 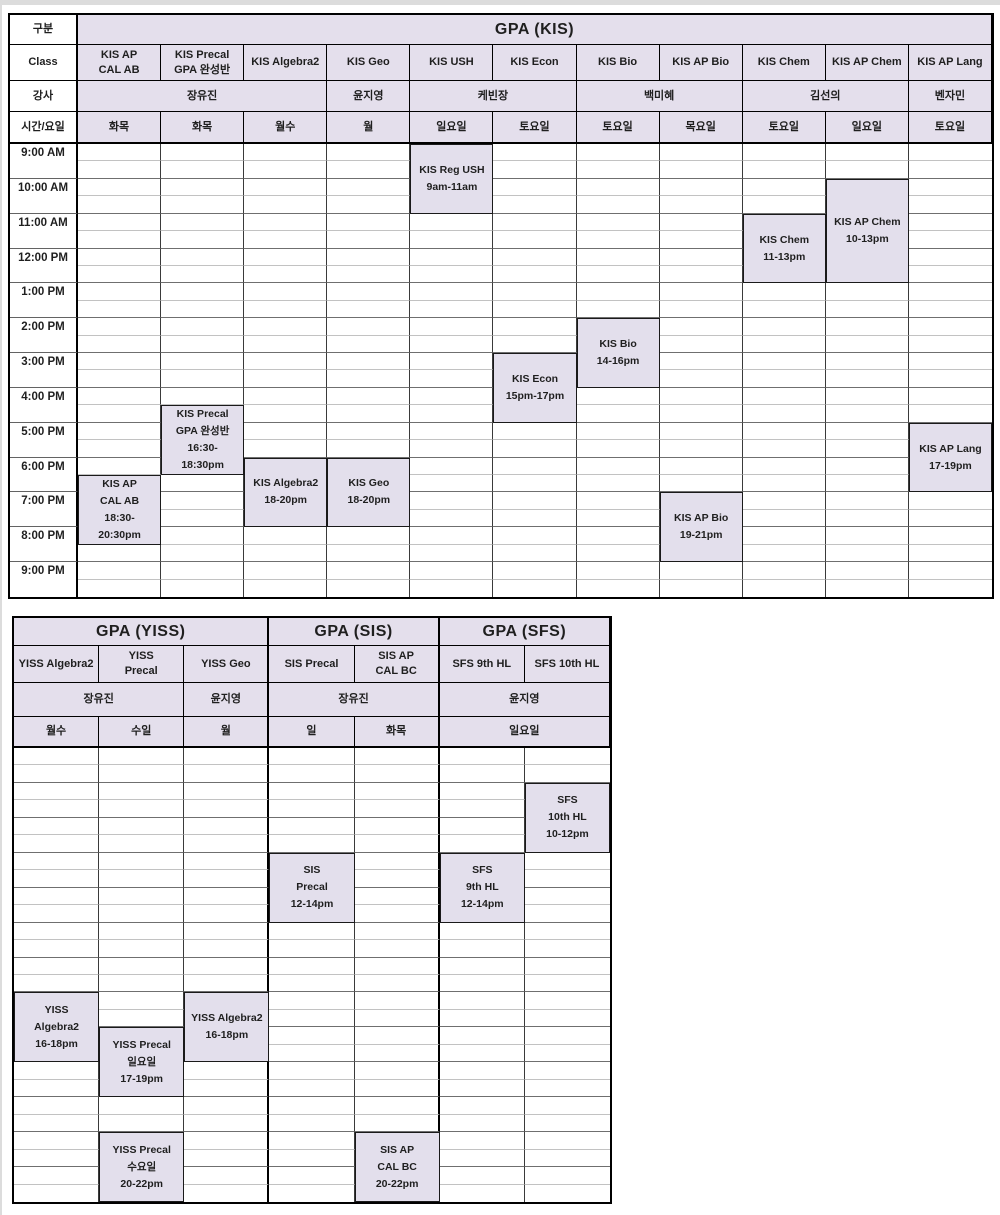 What do you see at coordinates (354, 632) in the screenshot?
I see `section-title: GPA (SIS)` at bounding box center [354, 632].